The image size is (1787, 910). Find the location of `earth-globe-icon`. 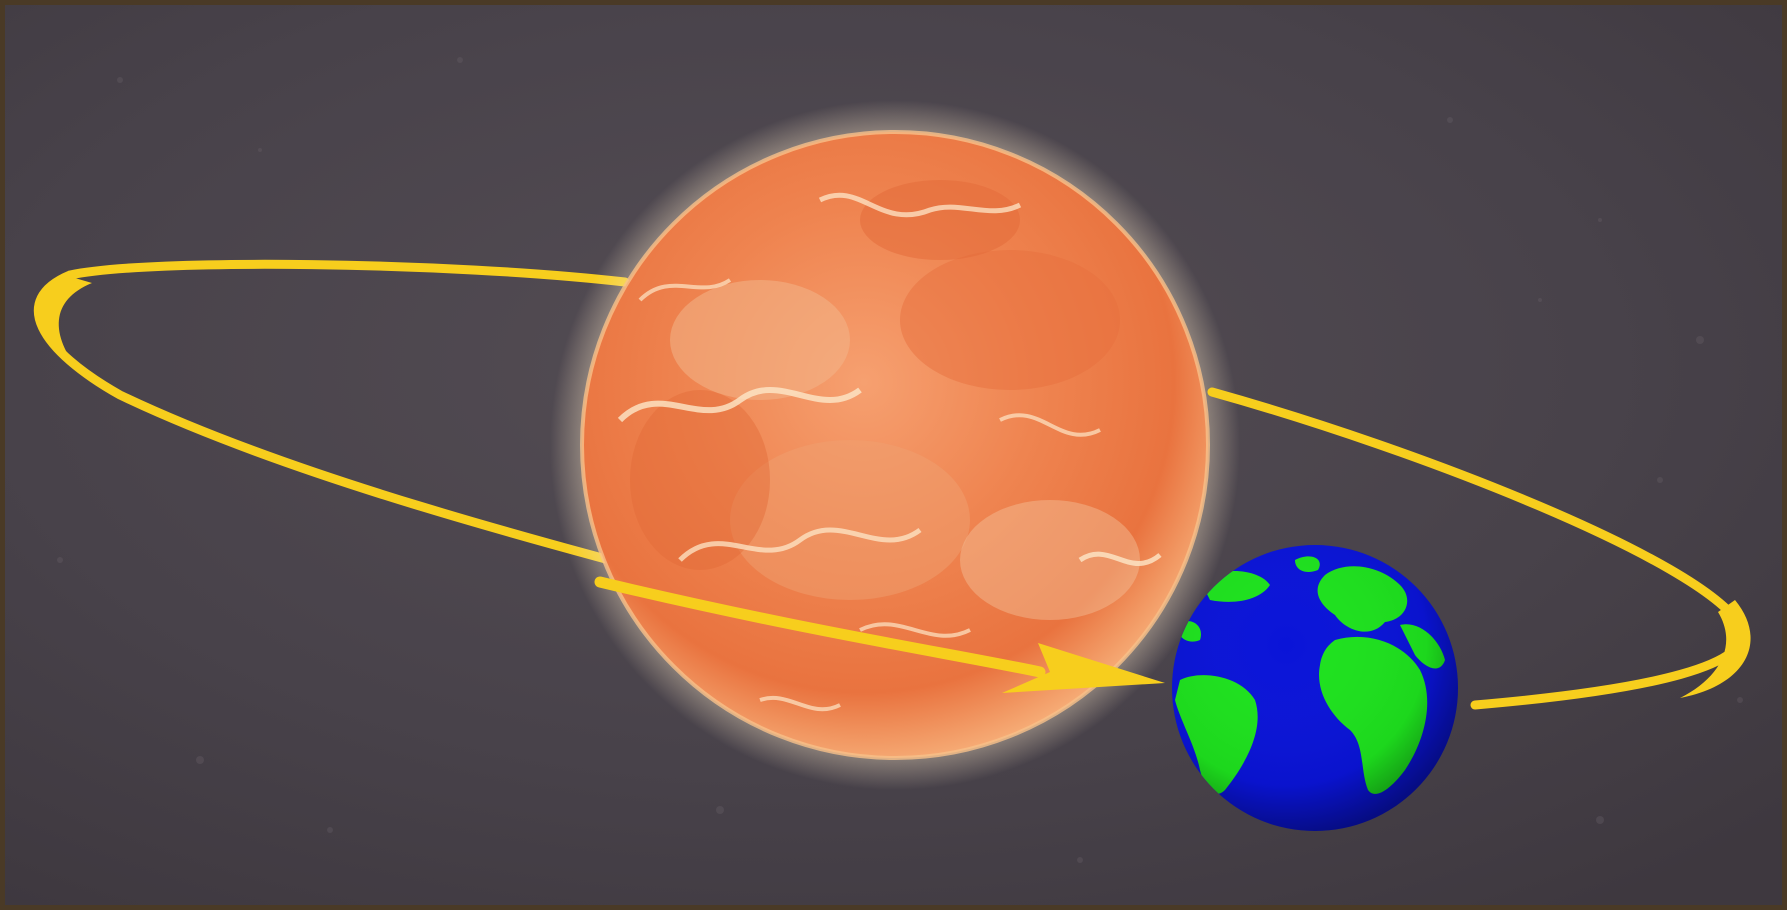

earth-globe-icon is located at coordinates (1315, 688).